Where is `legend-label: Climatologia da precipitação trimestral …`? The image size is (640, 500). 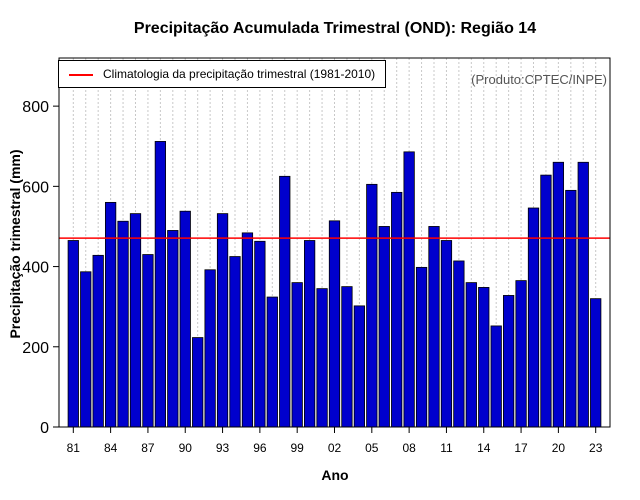
legend-label: Climatologia da precipitação trimestral … is located at coordinates (239, 74).